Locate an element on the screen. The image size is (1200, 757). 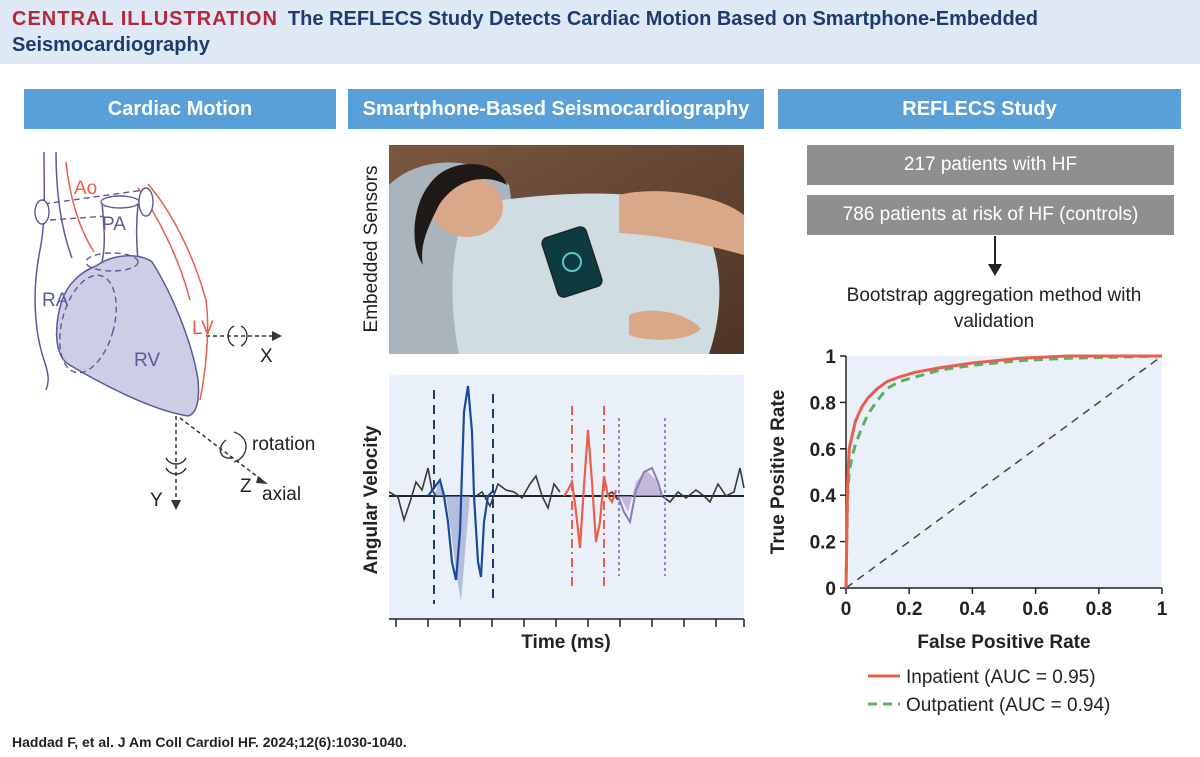
vena-cava-inner is located at coordinates (64, 205).